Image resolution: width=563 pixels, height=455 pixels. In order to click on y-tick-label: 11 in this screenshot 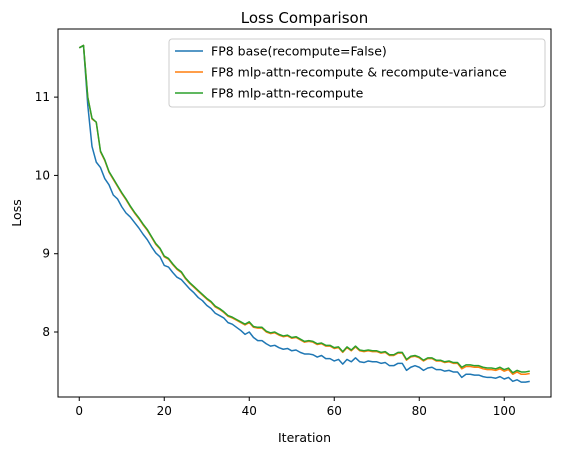, I will do `click(42, 97)`.